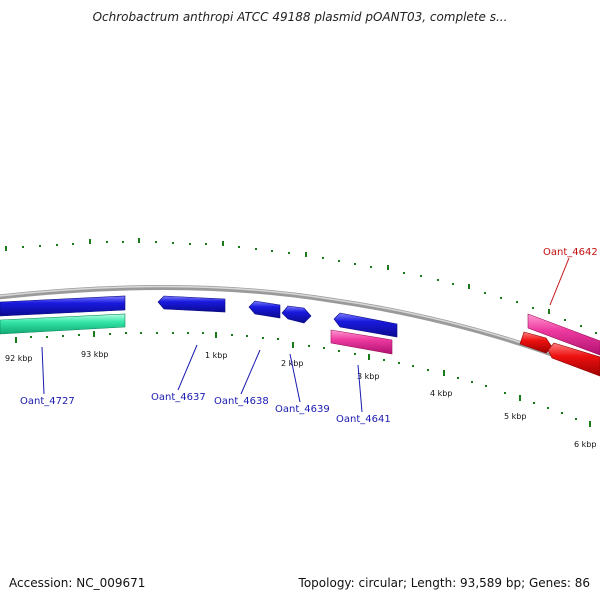  I want to click on gene-oant4639, so click(296, 314).